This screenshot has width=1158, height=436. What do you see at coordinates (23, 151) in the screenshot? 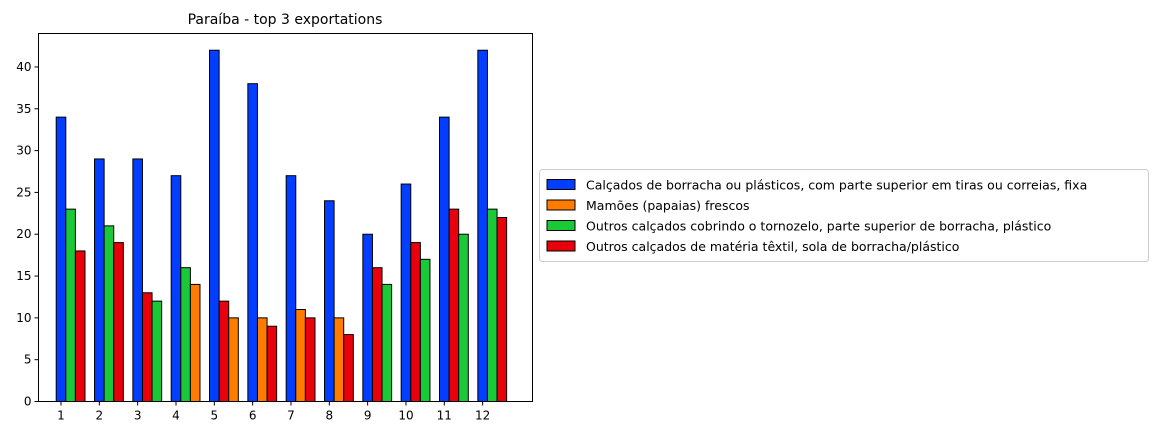
I see `y-tick-label: 30` at bounding box center [23, 151].